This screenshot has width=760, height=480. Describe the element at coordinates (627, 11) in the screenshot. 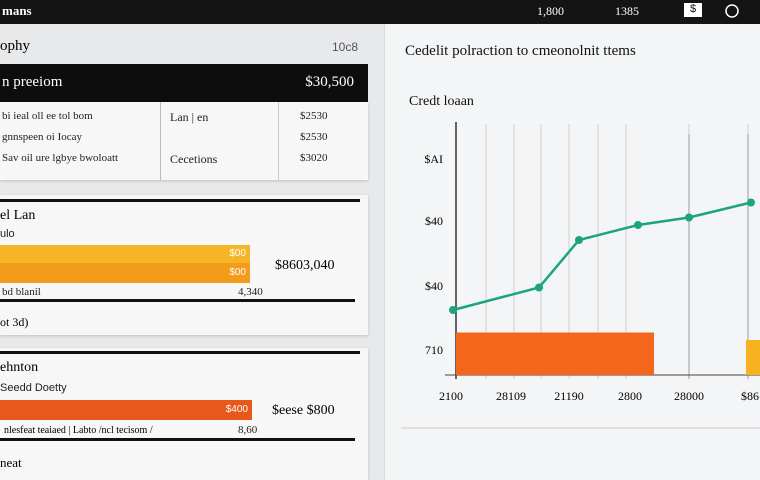

I see `stat: 1385` at that location.